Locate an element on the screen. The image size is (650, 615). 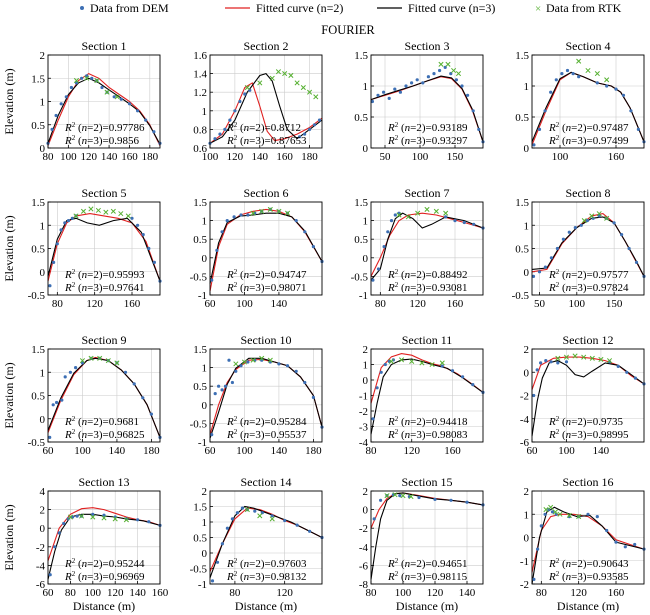
r2-annotation-n3: R2 (n=3)=0.9856 is located at coordinates (101, 140).